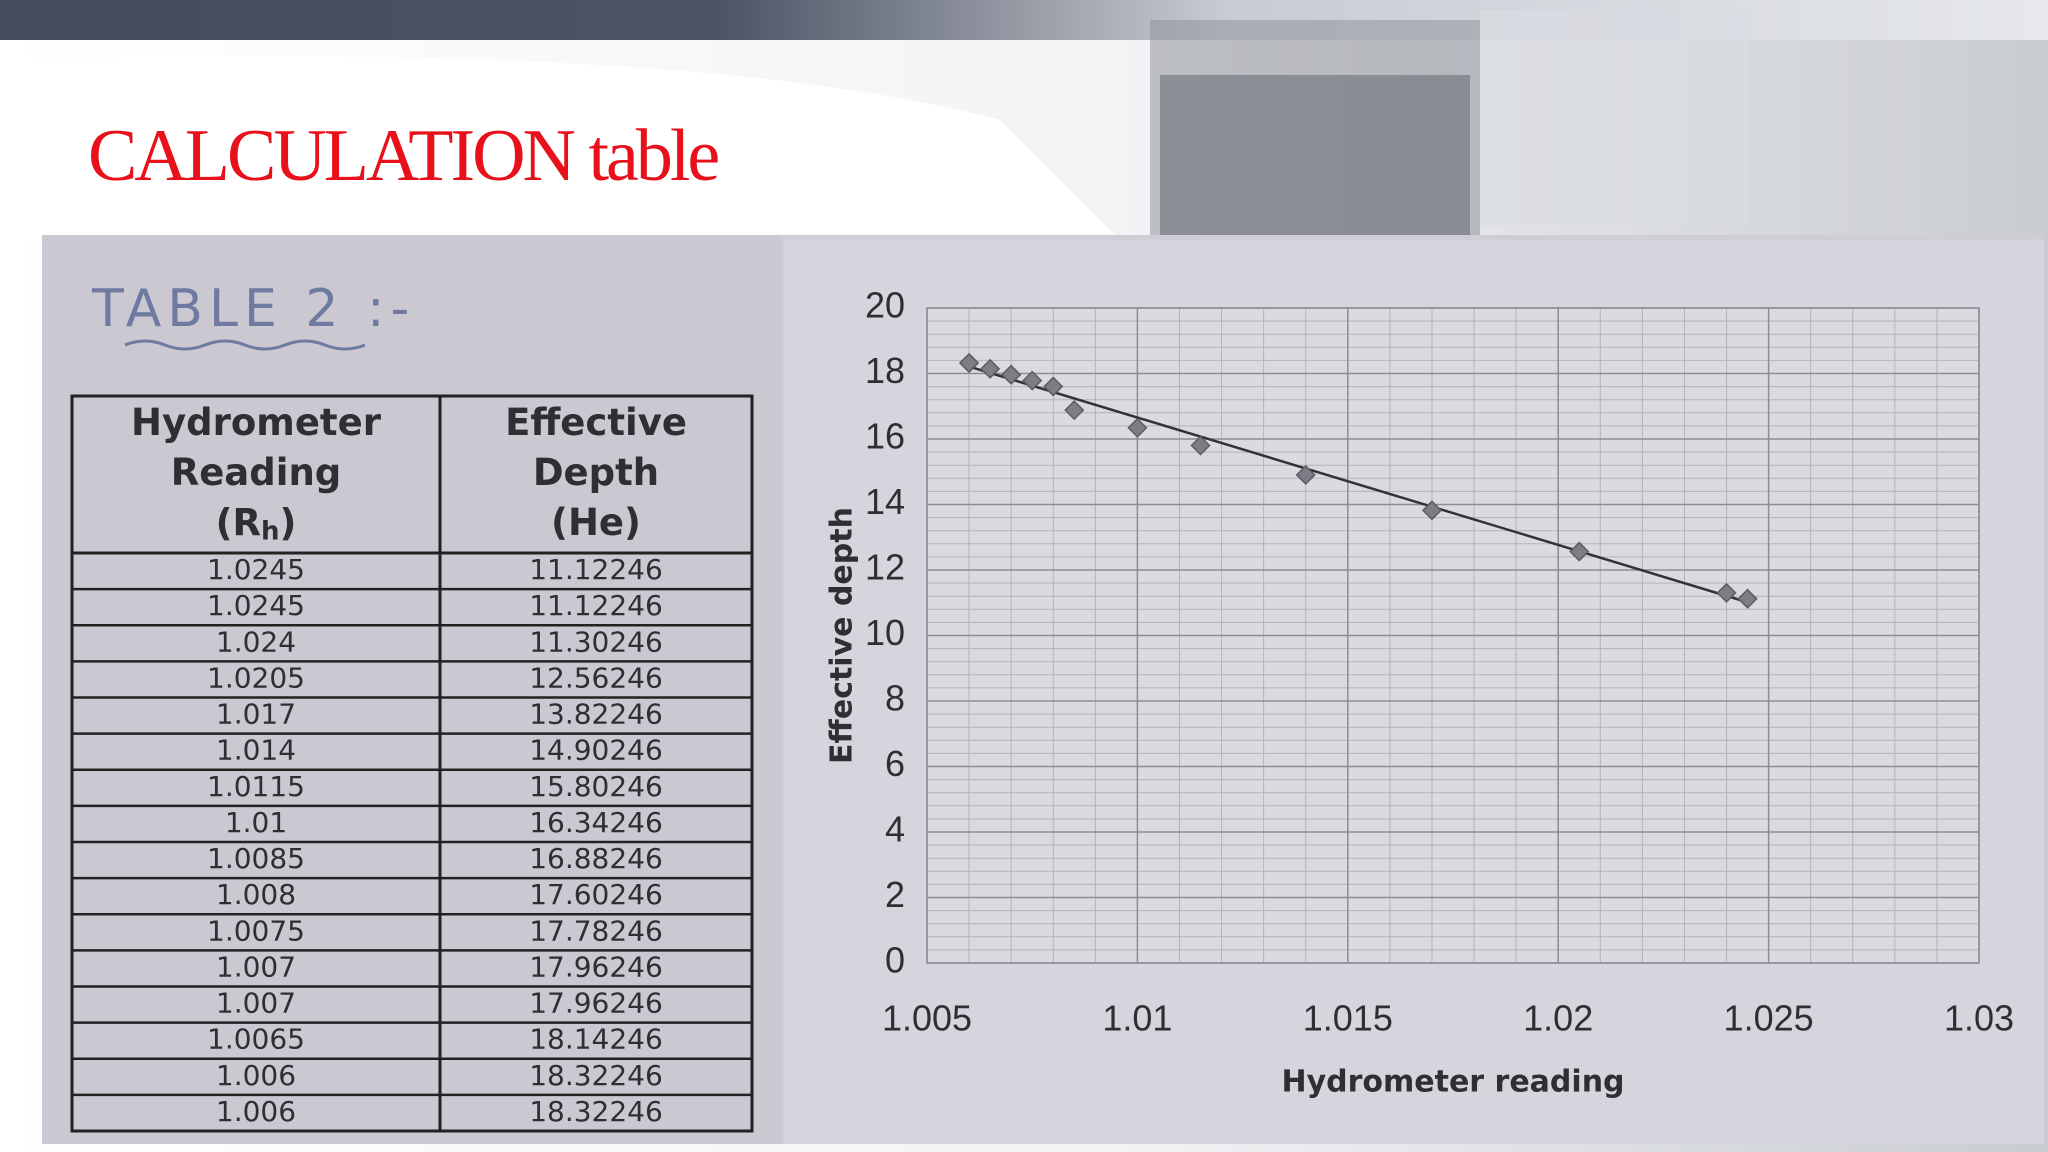 This screenshot has height=1152, width=2048. I want to click on x-tick-label: 1.015, so click(1348, 1018).